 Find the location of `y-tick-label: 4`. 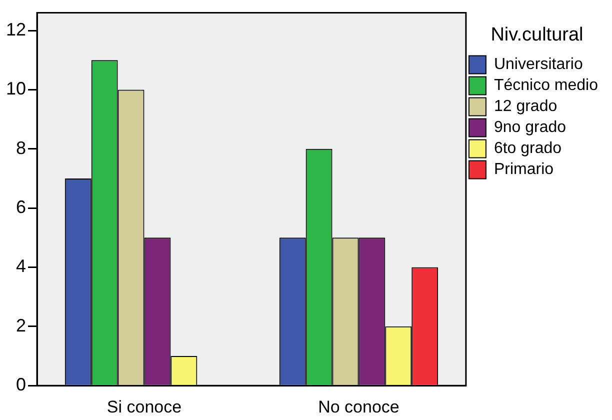

y-tick-label: 4 is located at coordinates (21, 266).